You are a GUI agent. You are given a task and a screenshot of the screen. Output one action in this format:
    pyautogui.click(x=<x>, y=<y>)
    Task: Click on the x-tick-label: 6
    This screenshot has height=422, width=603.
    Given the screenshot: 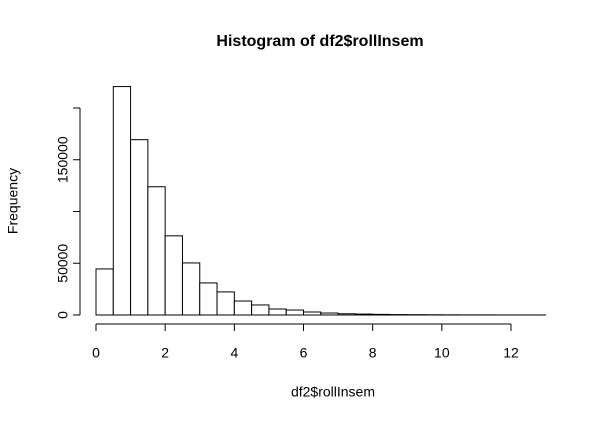 What is the action you would take?
    pyautogui.click(x=304, y=353)
    